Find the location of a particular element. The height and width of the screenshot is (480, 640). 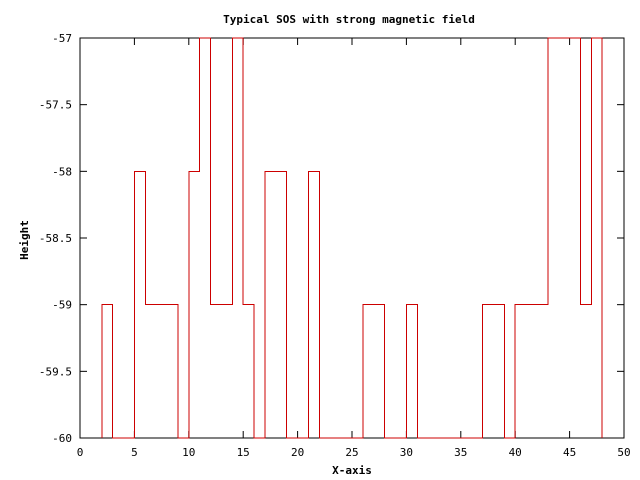

x-tick-label: 25 is located at coordinates (351, 452).